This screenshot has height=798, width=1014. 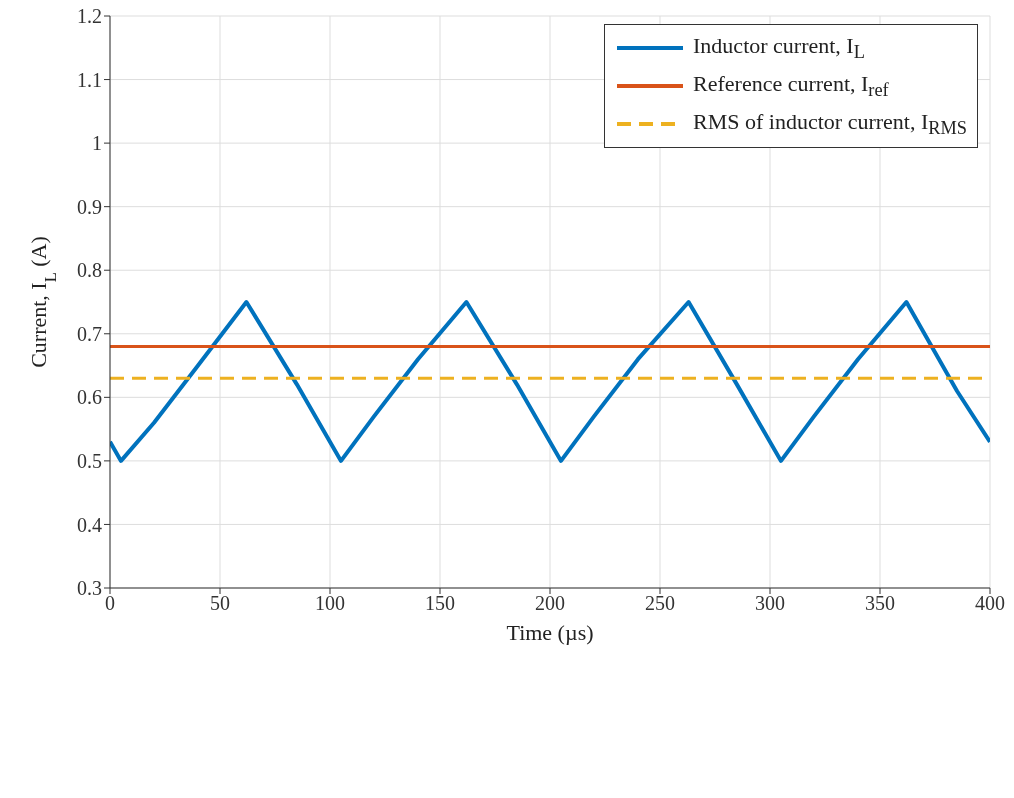 I want to click on x-tick-label: 300, so click(x=770, y=603).